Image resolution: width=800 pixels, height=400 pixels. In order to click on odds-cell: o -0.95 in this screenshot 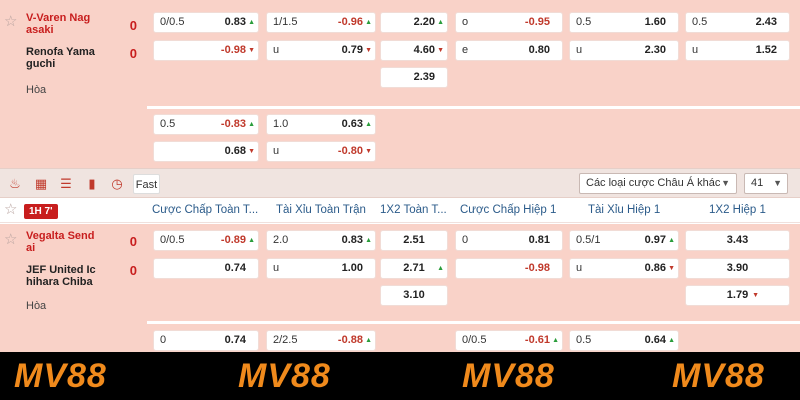, I will do `click(509, 22)`.